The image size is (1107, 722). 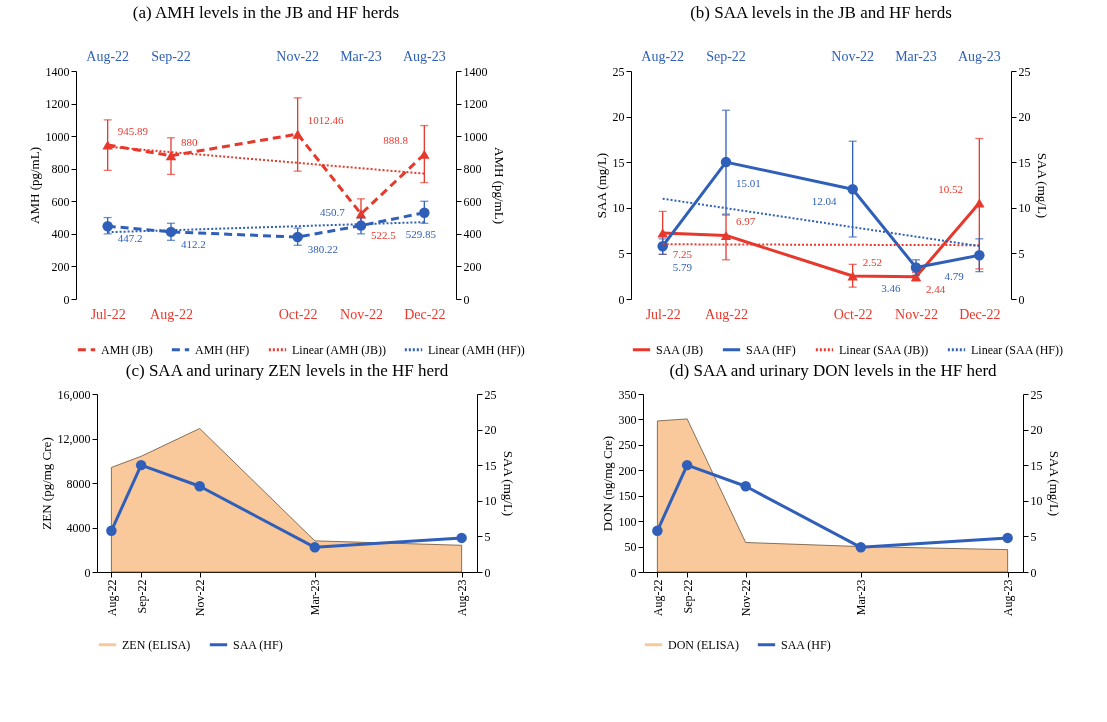 What do you see at coordinates (57, 71) in the screenshot?
I see `y-tick-label: 1400` at bounding box center [57, 71].